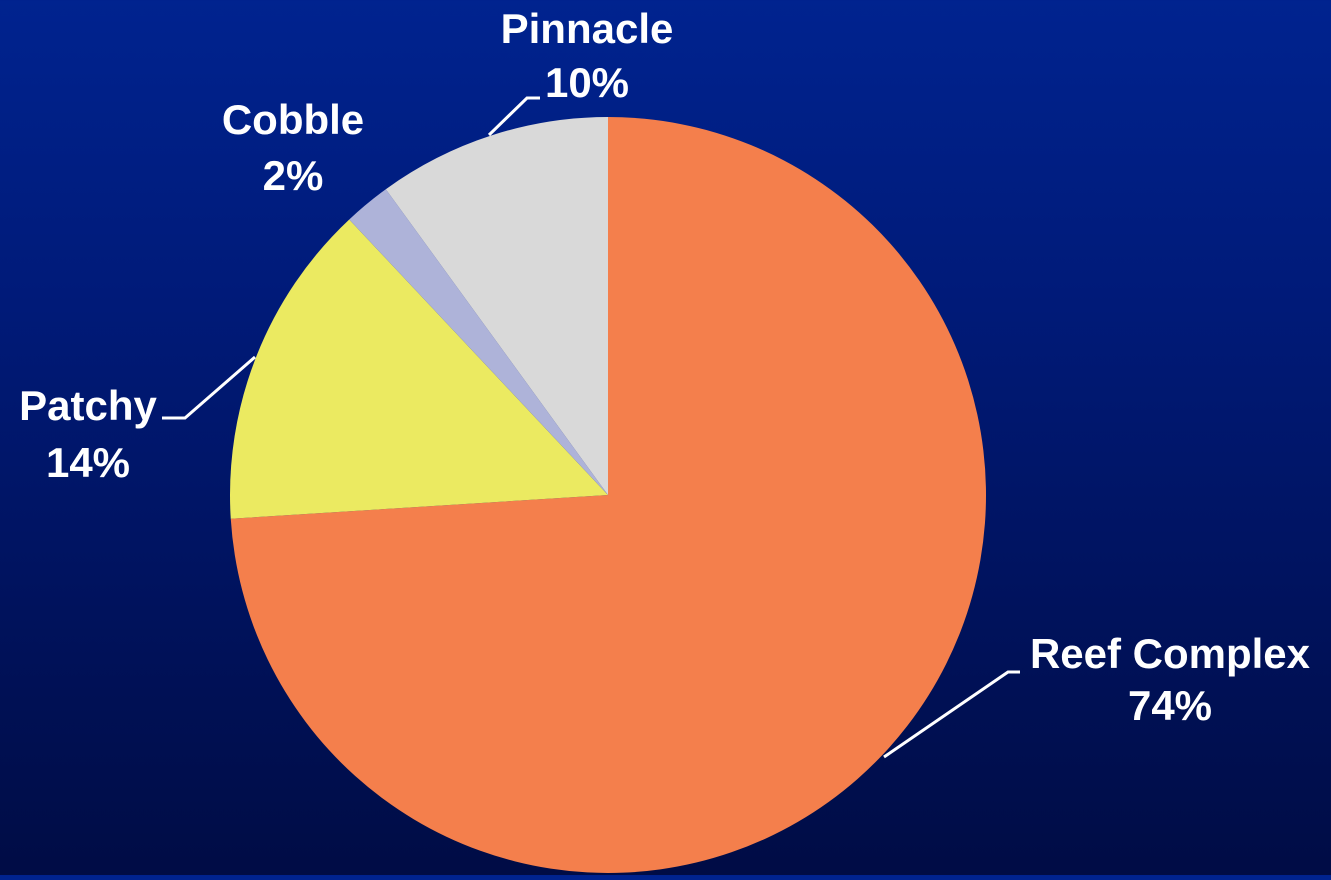 This screenshot has width=1331, height=880. Describe the element at coordinates (513, 116) in the screenshot. I see `leader-line-pinnacle` at that location.